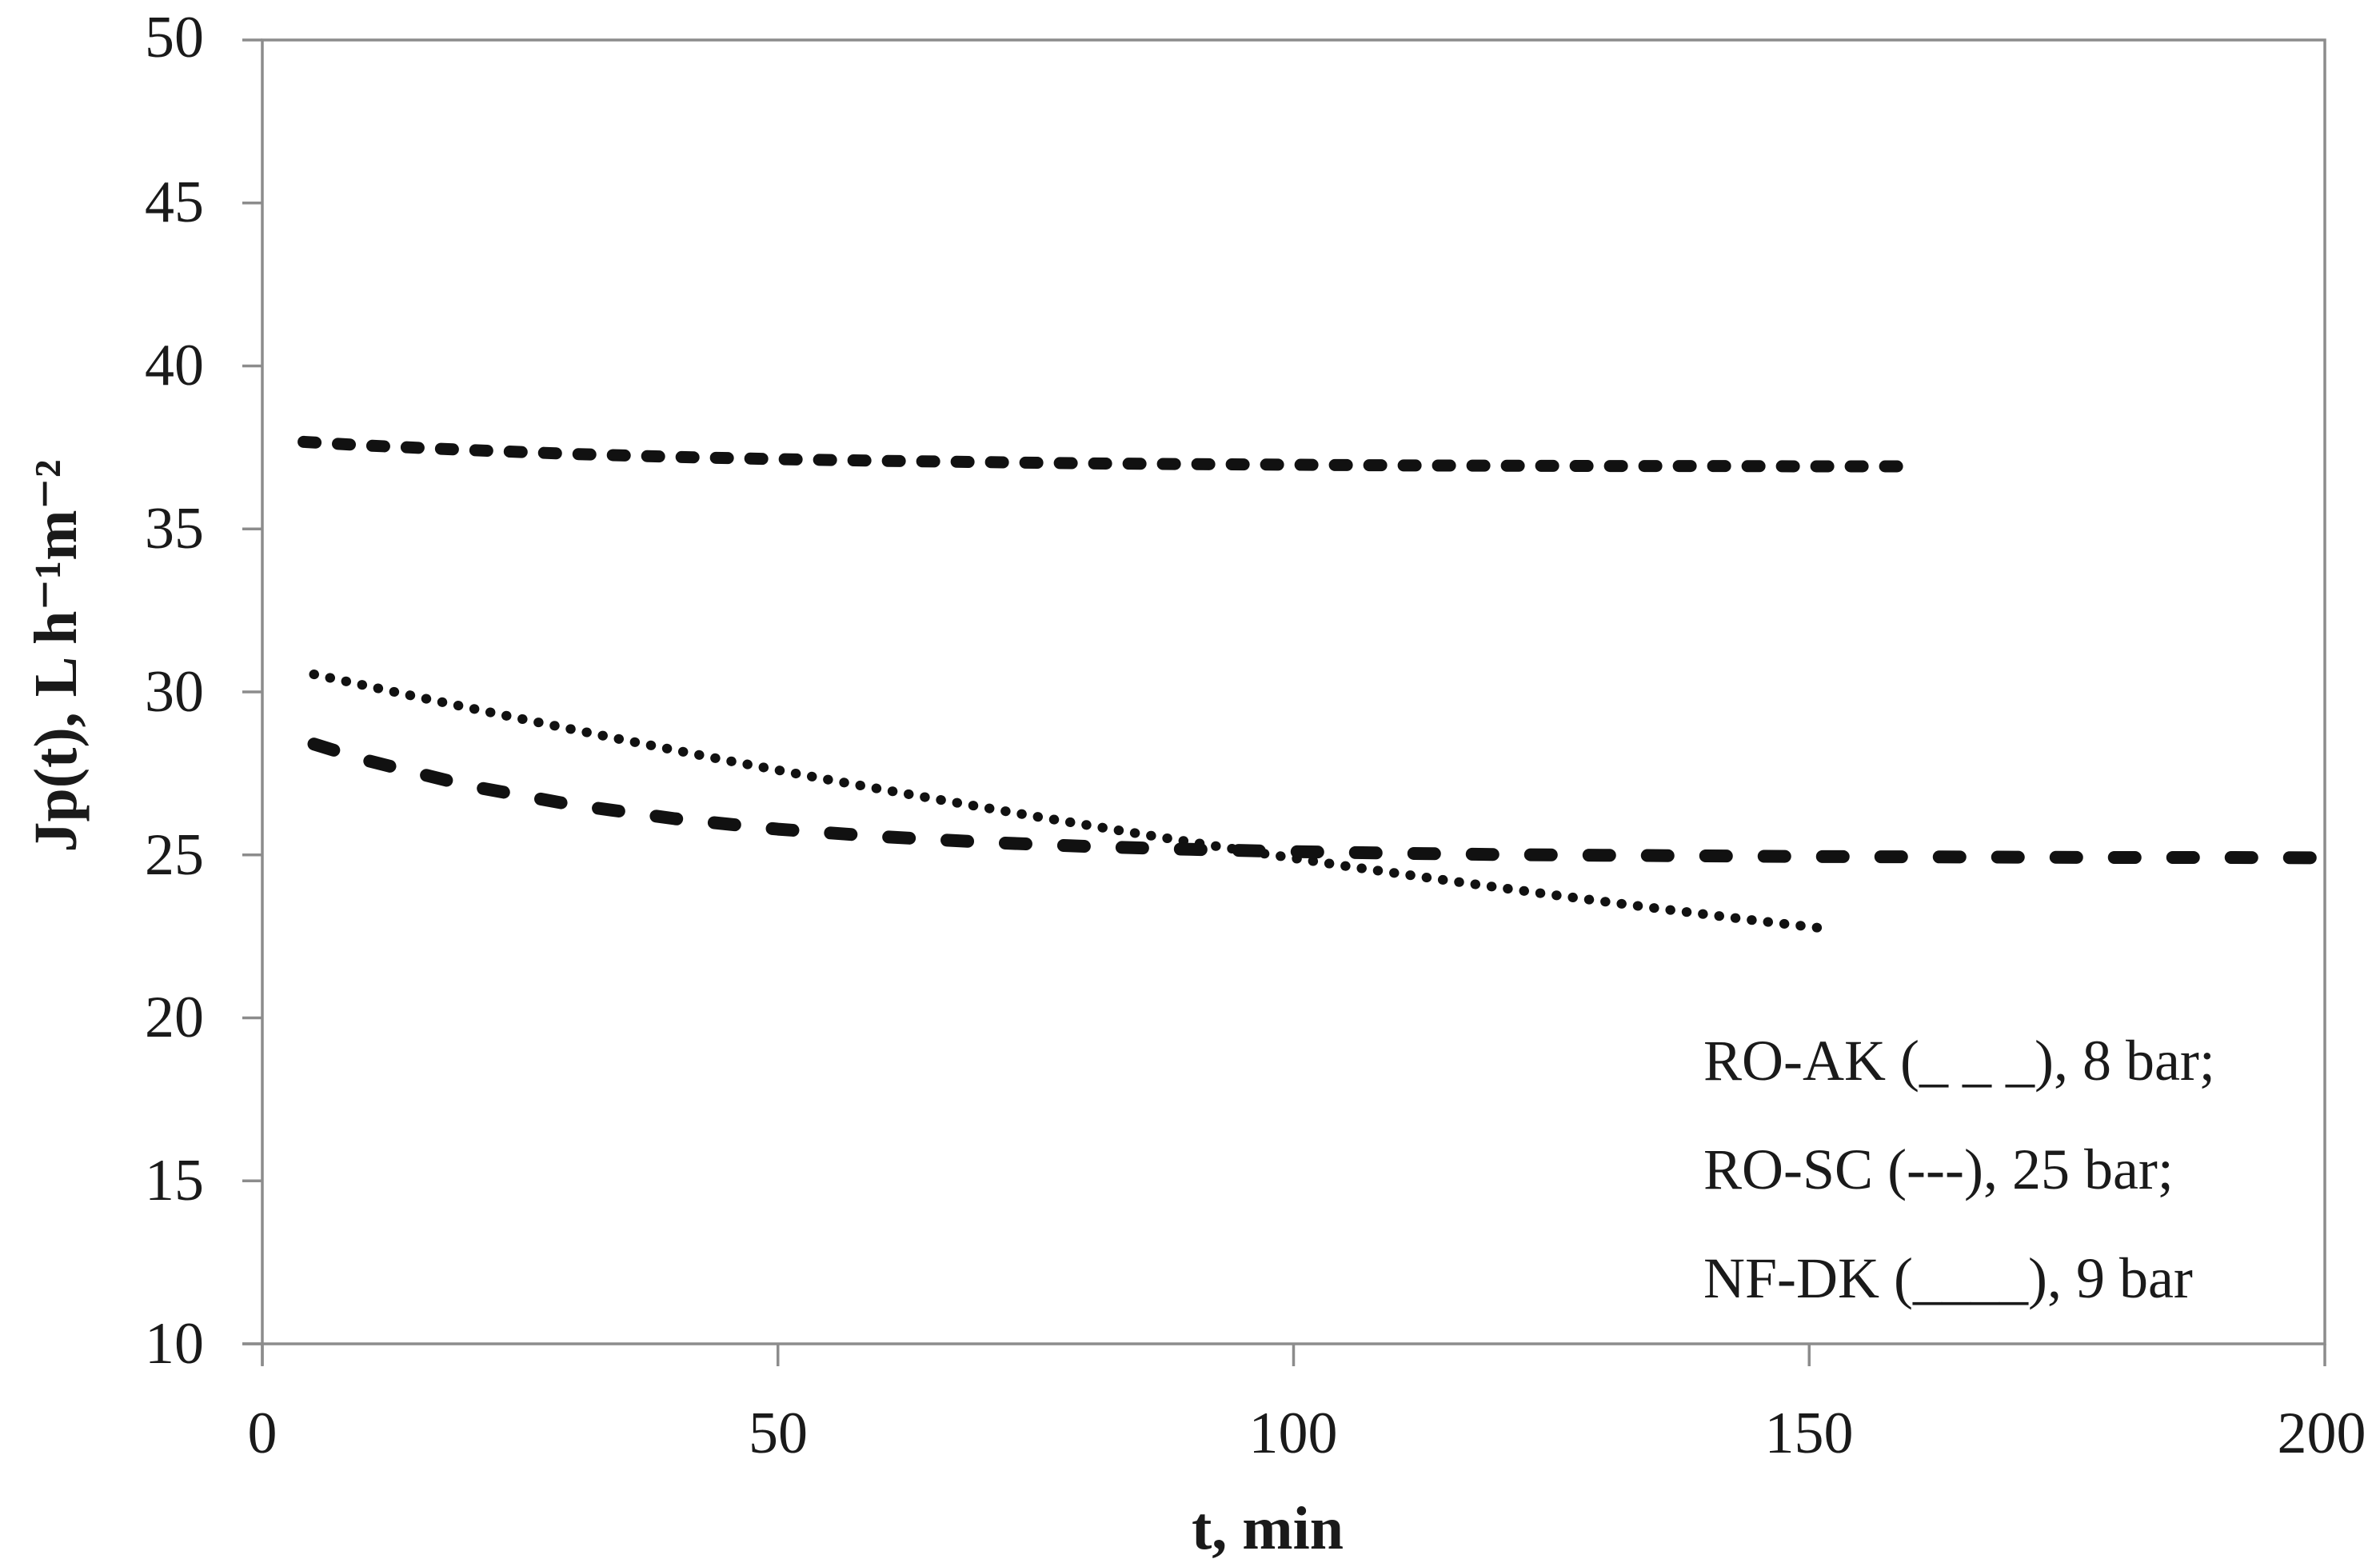  Describe the element at coordinates (174, 1344) in the screenshot. I see `y-tick-label: 10` at that location.